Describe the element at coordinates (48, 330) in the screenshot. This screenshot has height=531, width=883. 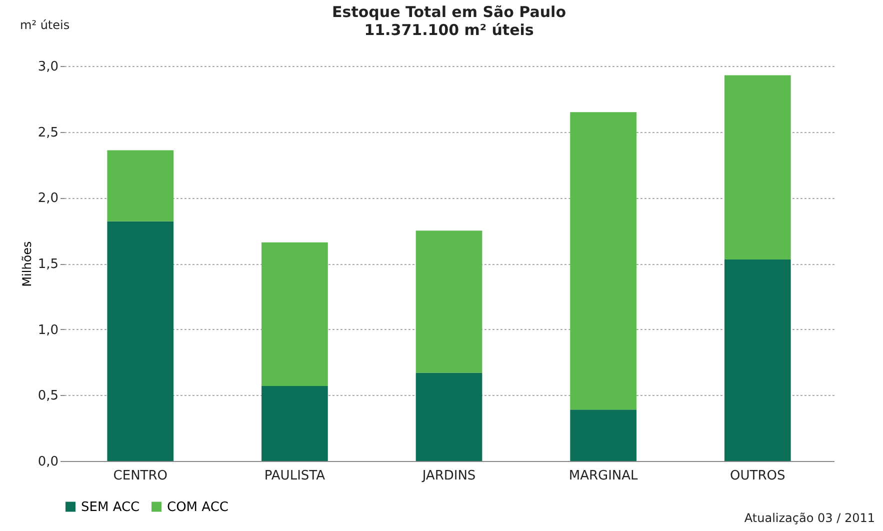
I see `y-tick-label: 1,0` at that location.